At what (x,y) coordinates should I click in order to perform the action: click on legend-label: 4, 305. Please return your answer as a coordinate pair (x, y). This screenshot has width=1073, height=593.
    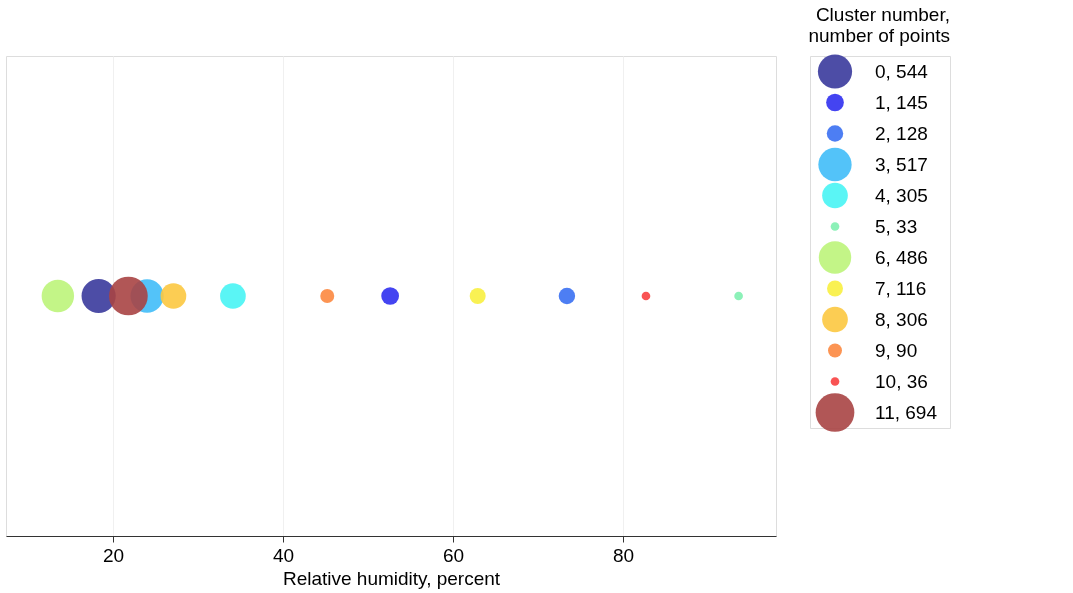
    Looking at the image, I should click on (901, 195).